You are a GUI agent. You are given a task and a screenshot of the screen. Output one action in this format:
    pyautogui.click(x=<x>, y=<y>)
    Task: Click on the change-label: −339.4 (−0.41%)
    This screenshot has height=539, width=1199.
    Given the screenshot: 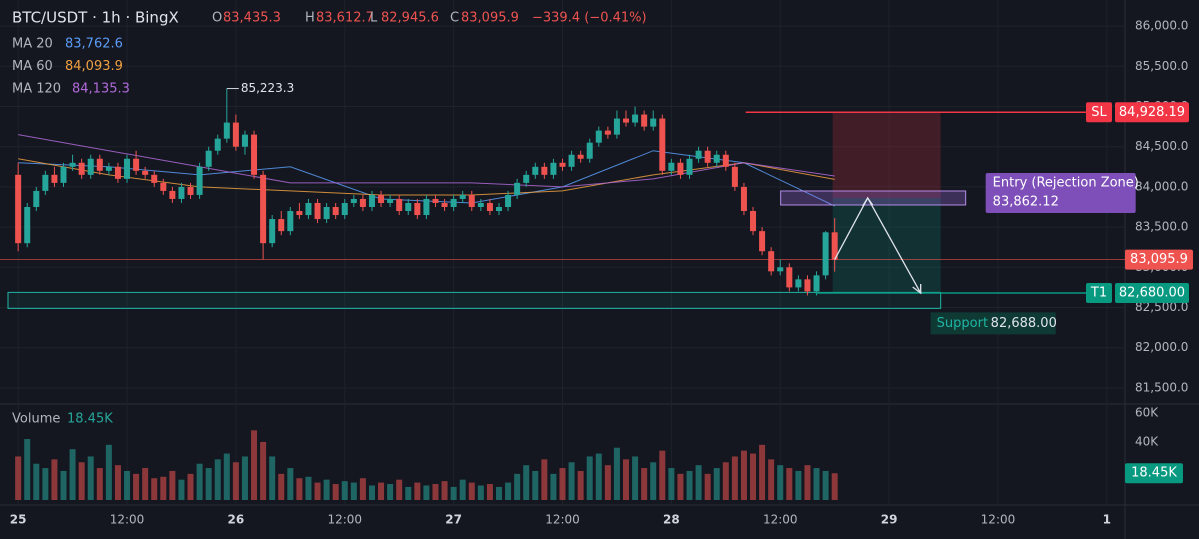 What is the action you would take?
    pyautogui.click(x=589, y=18)
    